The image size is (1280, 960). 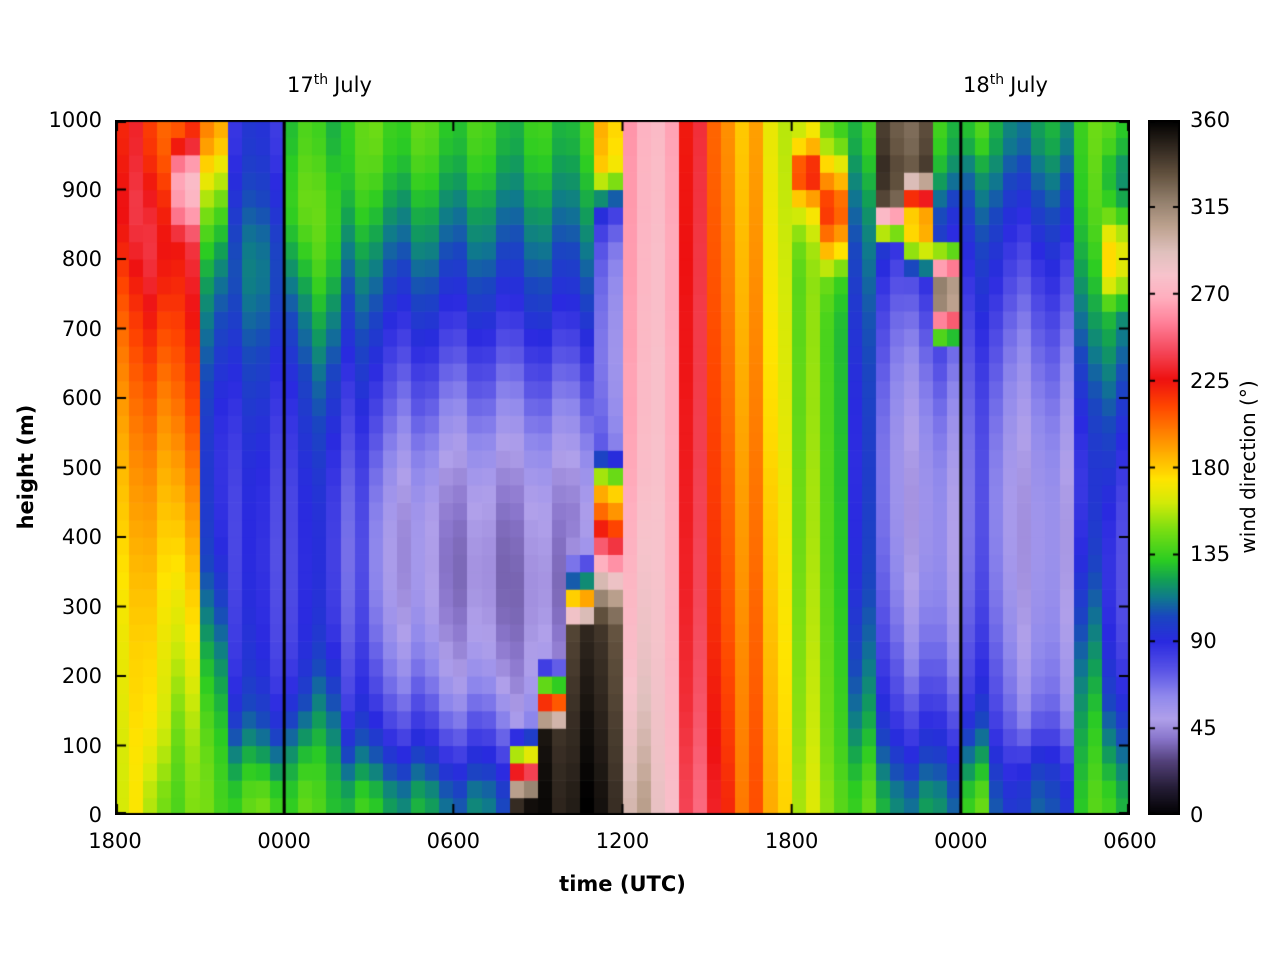 I want to click on date-day: 18, so click(x=976, y=85).